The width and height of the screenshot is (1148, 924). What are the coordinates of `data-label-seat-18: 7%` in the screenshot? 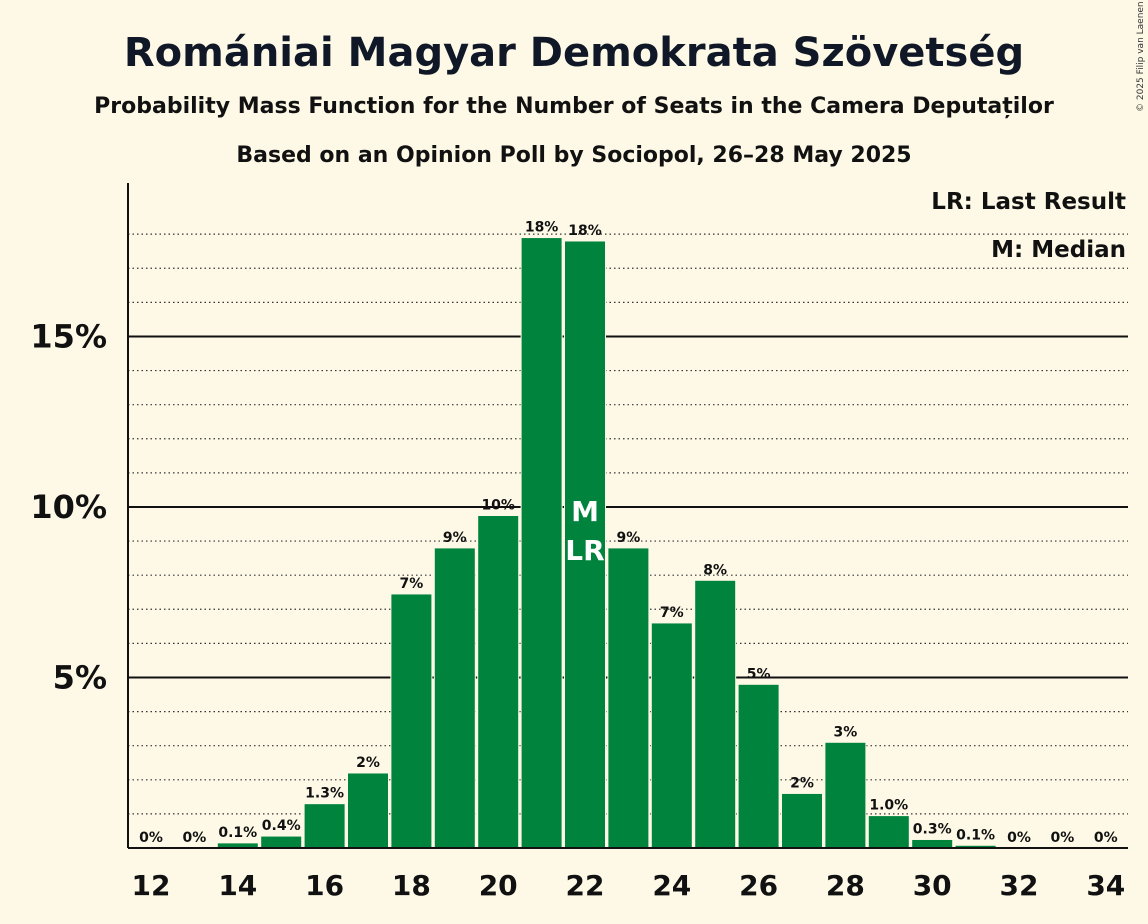 It's located at (412, 584).